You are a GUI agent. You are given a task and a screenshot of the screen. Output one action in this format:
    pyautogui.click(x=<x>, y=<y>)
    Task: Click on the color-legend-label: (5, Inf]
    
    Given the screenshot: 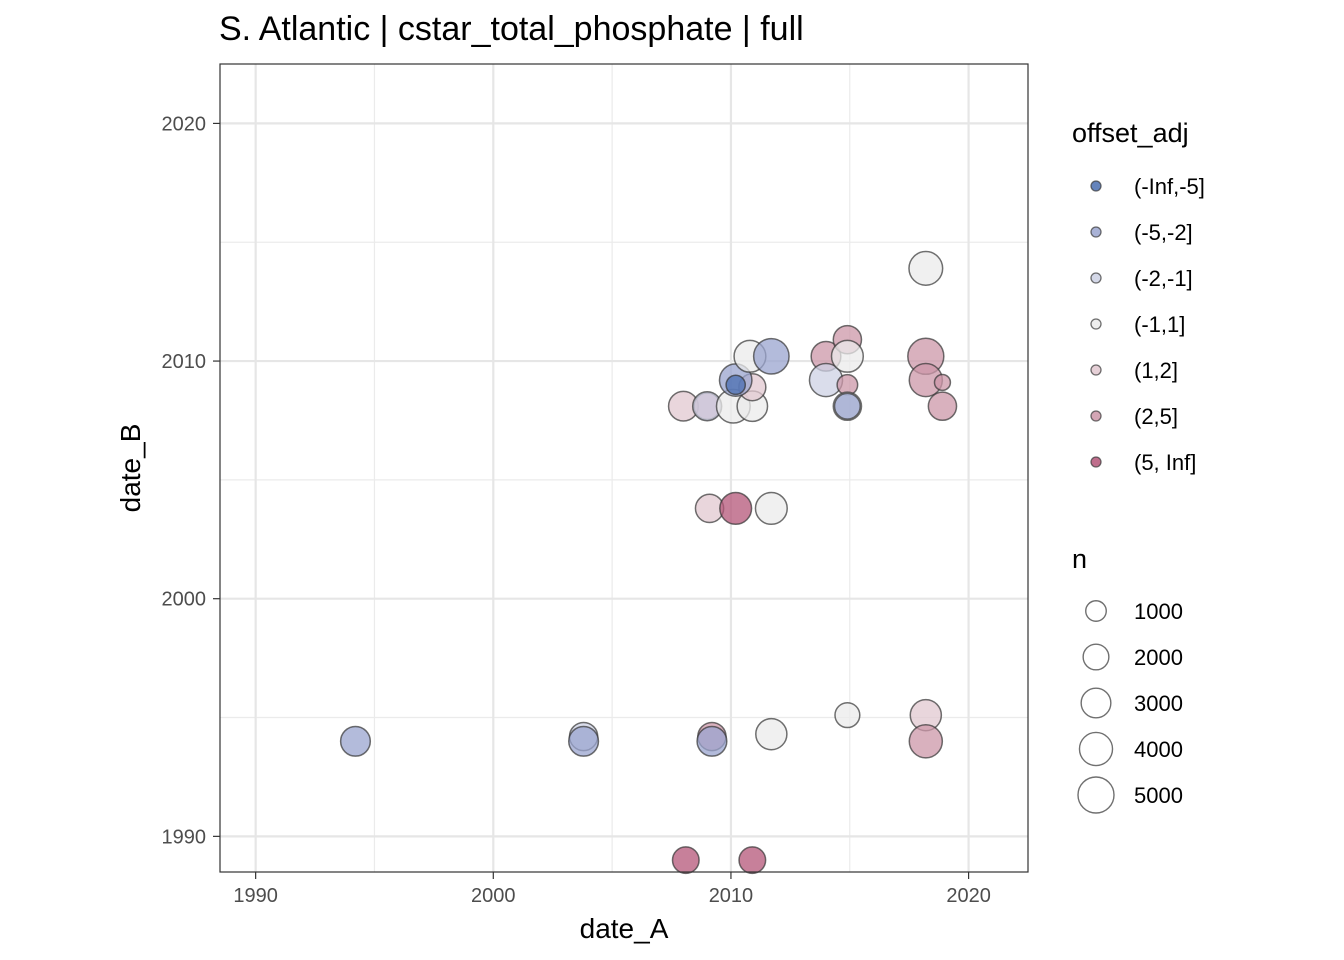 What is the action you would take?
    pyautogui.click(x=1165, y=462)
    